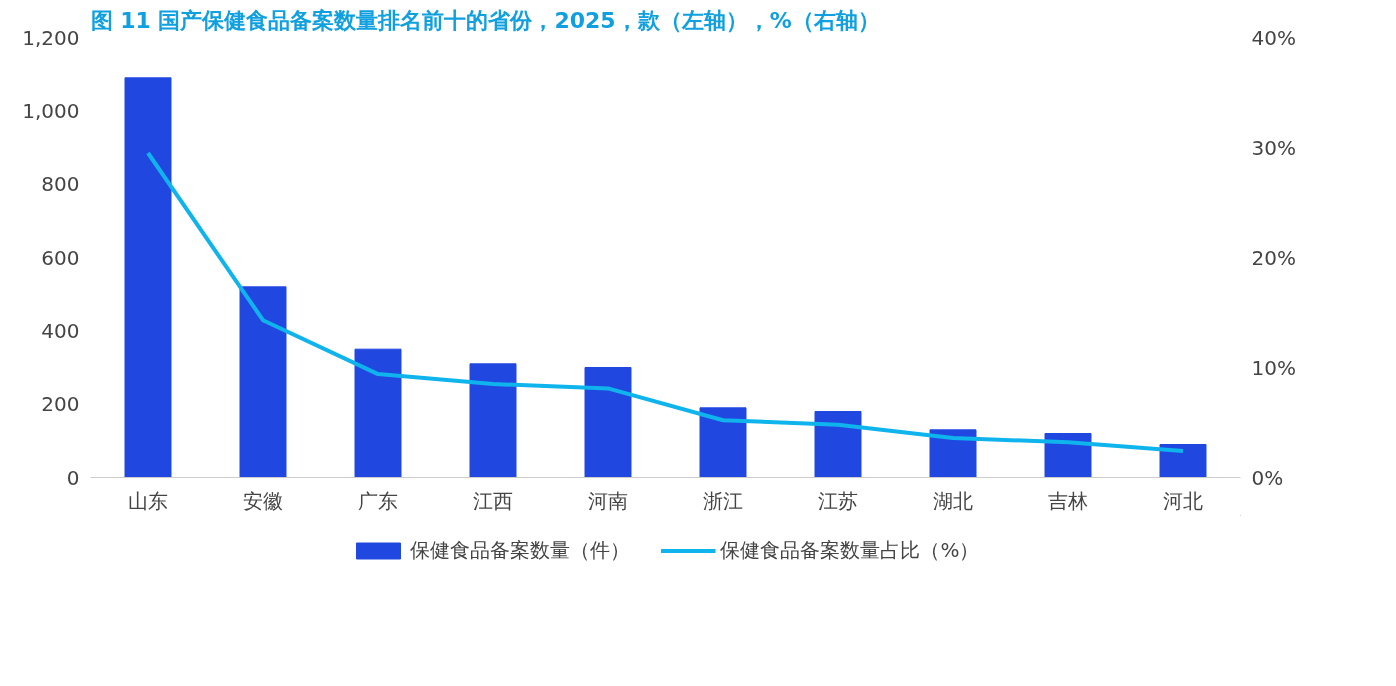  What do you see at coordinates (1267, 477) in the screenshot?
I see `y2-tick-label: 0%` at bounding box center [1267, 477].